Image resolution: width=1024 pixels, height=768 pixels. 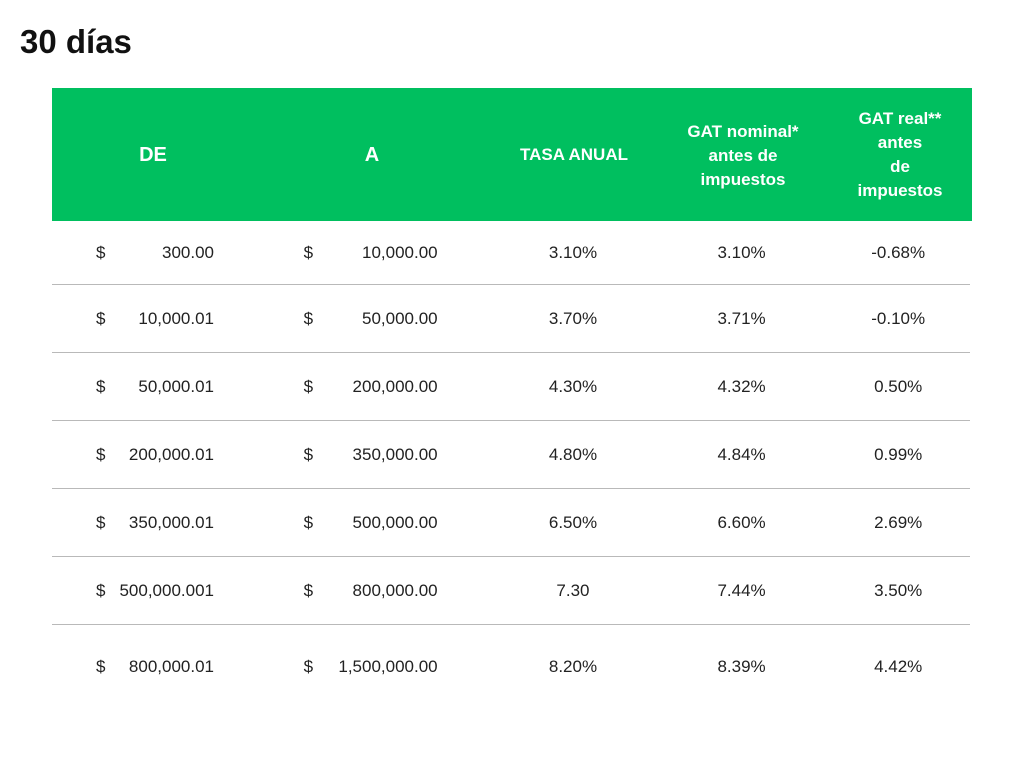 I want to click on amount-value: 200,000.00, so click(x=395, y=386).